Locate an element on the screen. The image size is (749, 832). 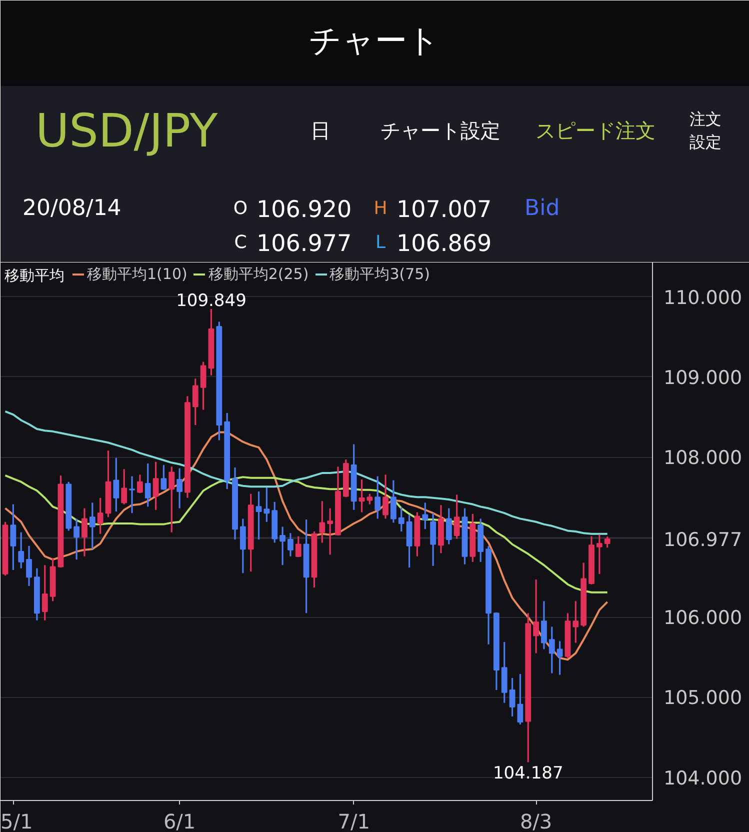
legend-label: 移動平均1(10) is located at coordinates (137, 274).